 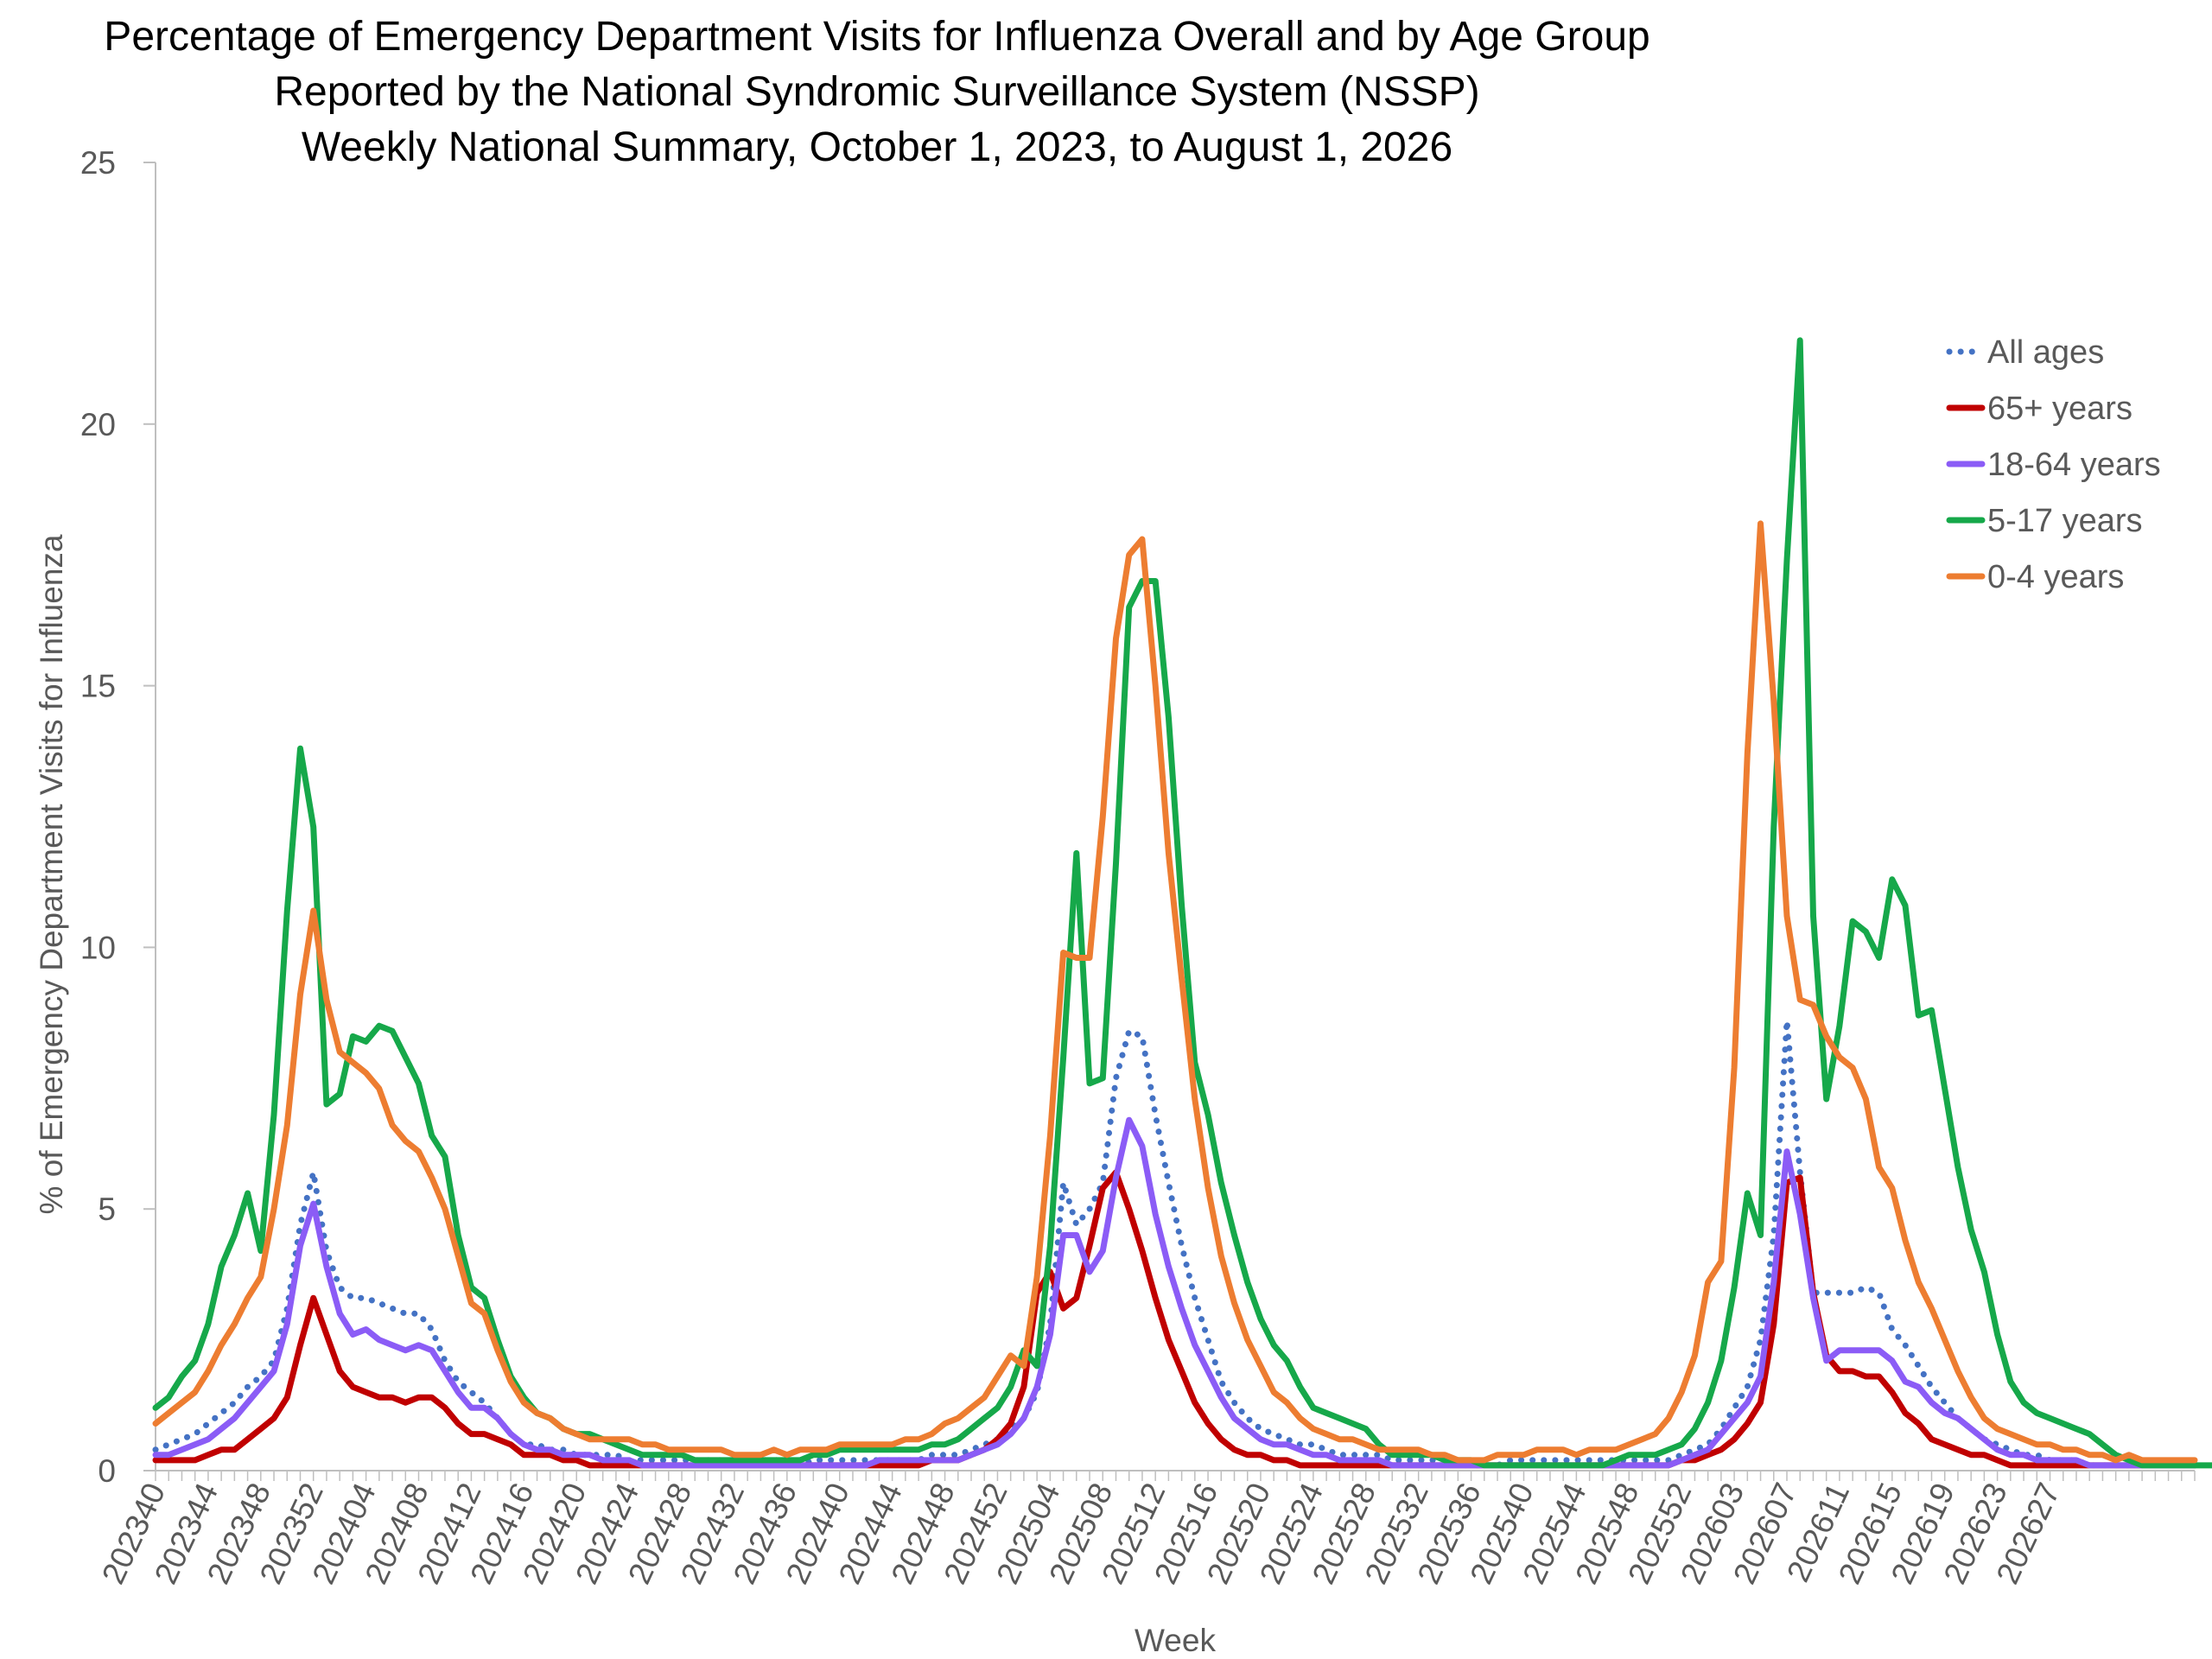 I want to click on legend-label-0-4-years: 0-4 years, so click(x=2055, y=577).